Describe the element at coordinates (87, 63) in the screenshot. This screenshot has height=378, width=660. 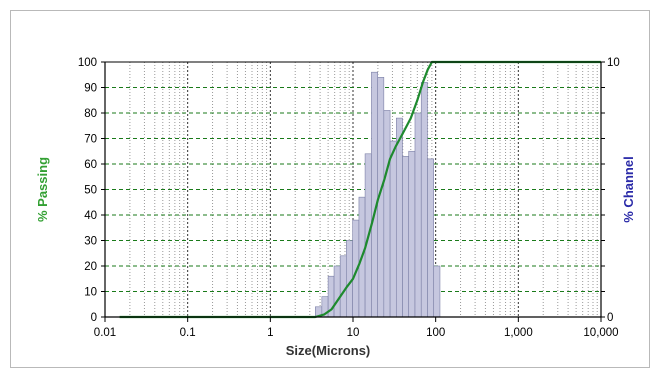
I see `y-left-tick-label: 100` at that location.